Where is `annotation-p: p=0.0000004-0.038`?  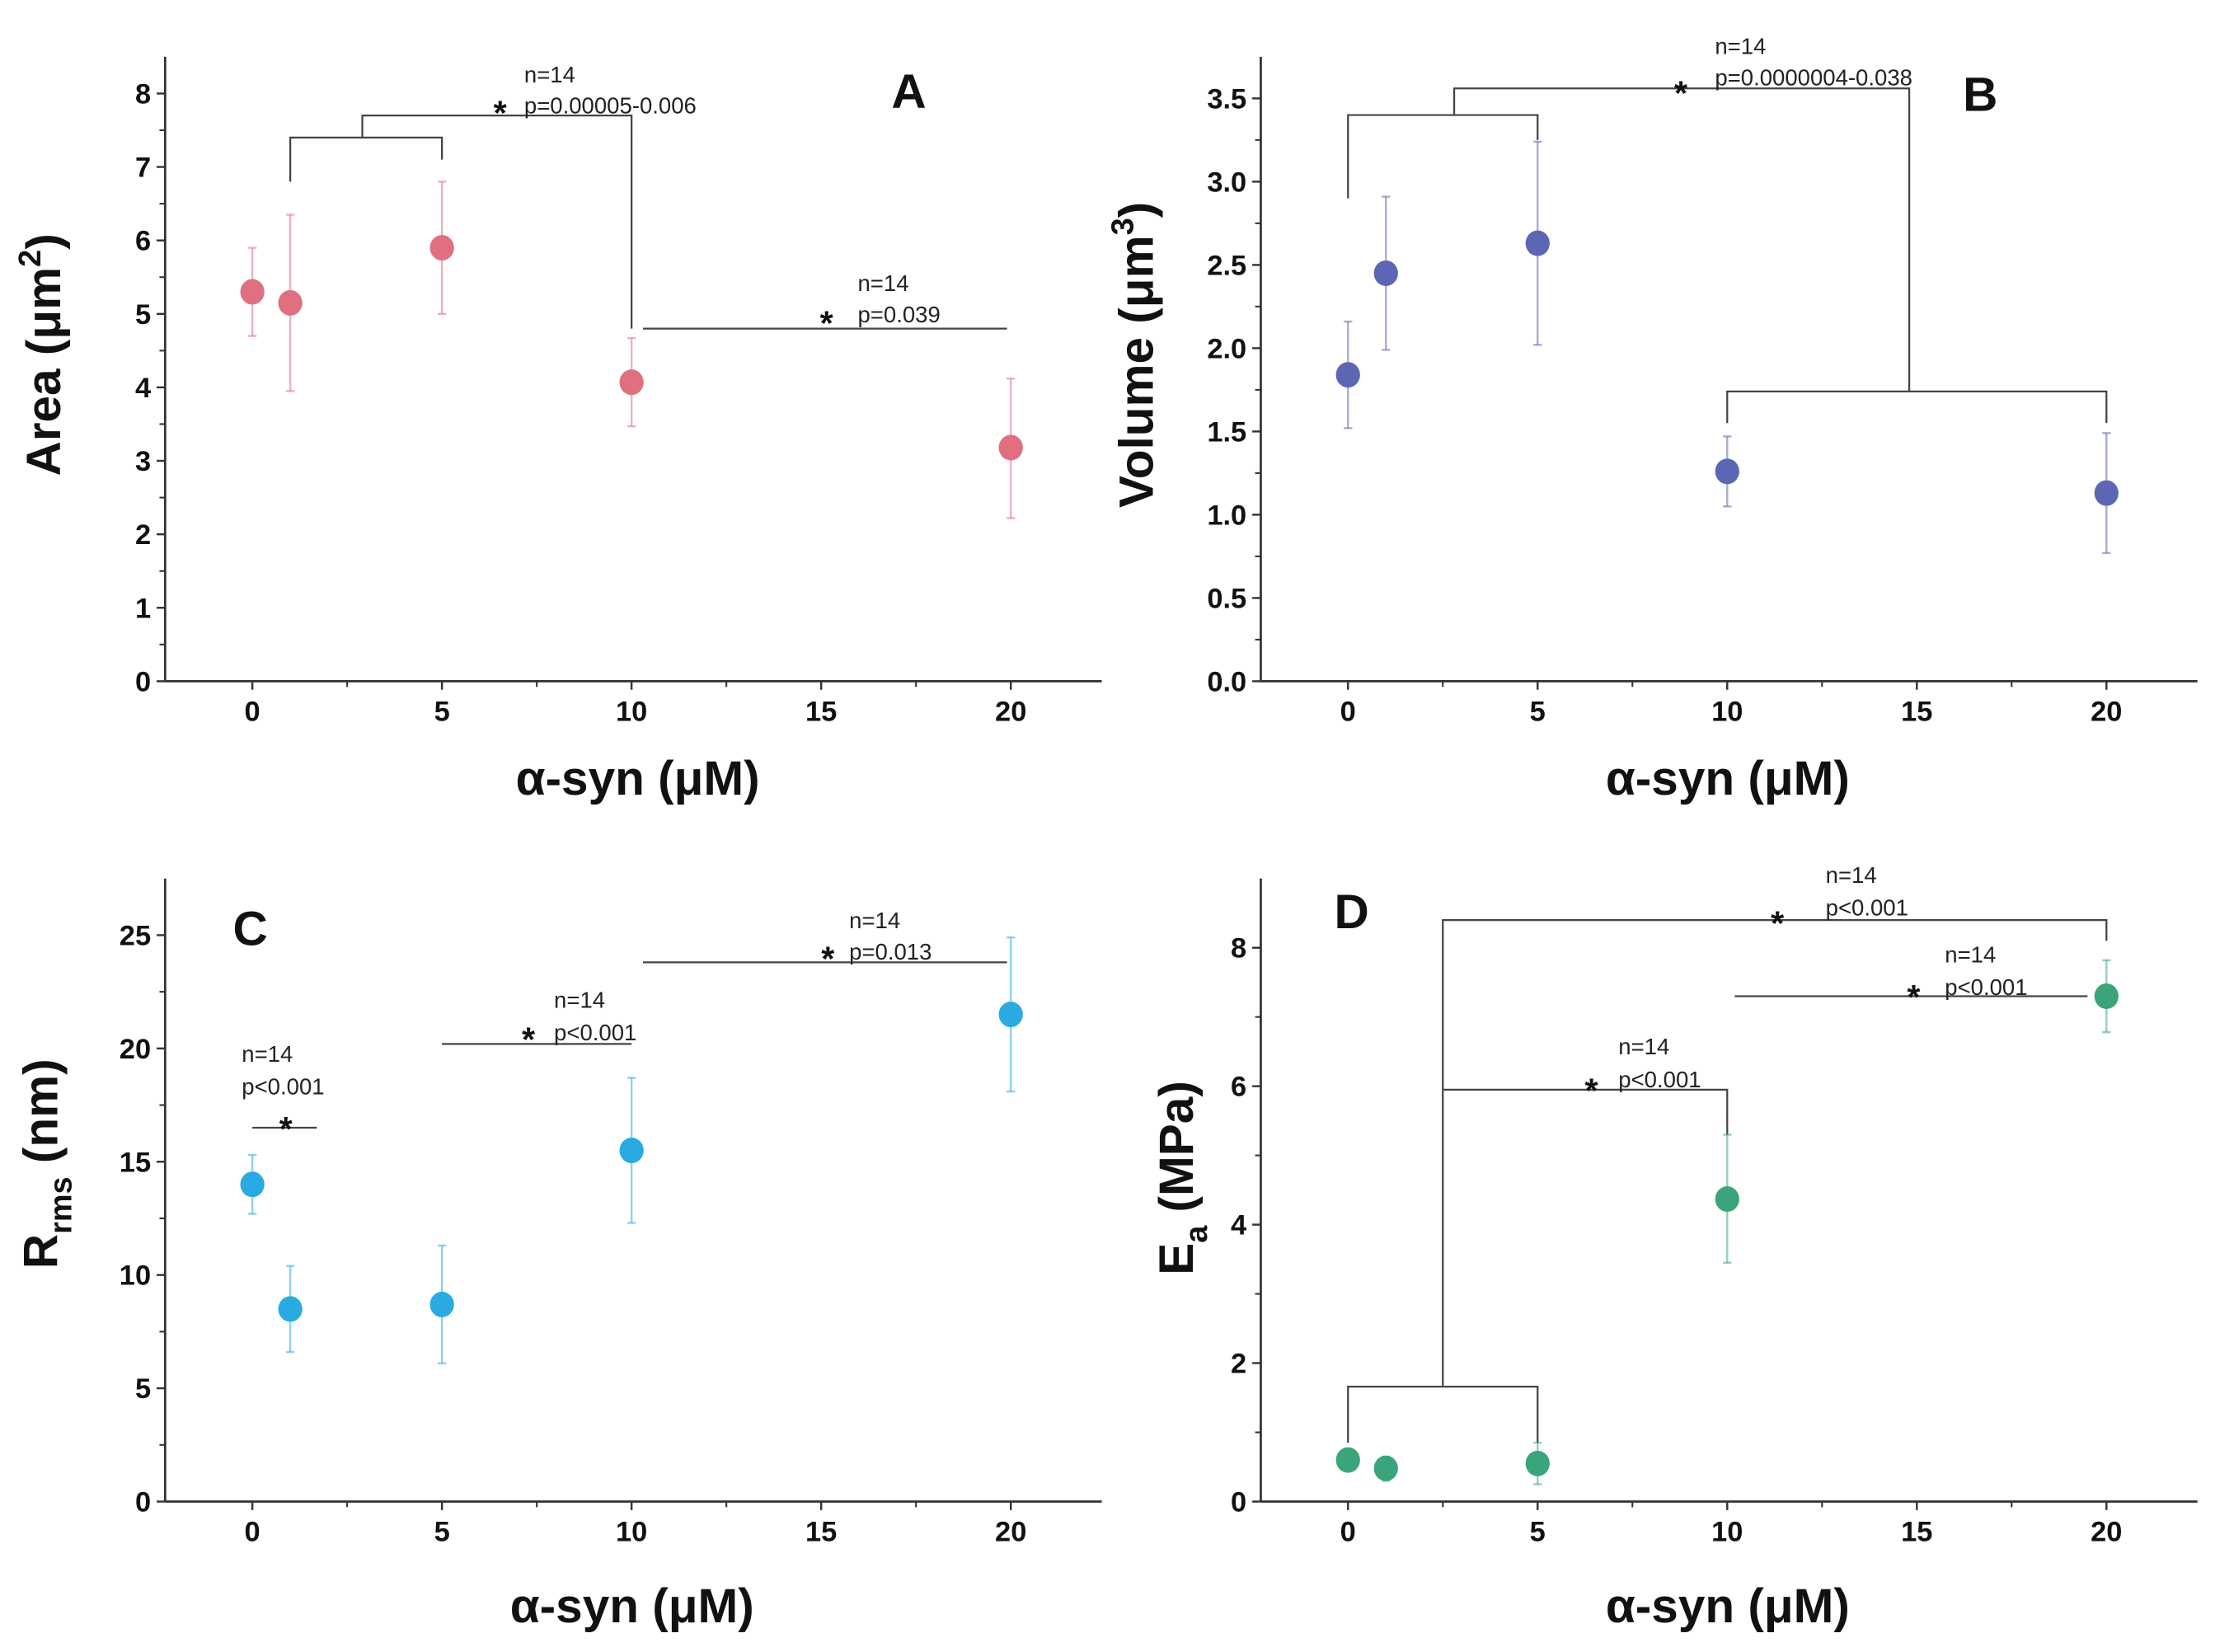 annotation-p: p=0.0000004-0.038 is located at coordinates (1813, 77).